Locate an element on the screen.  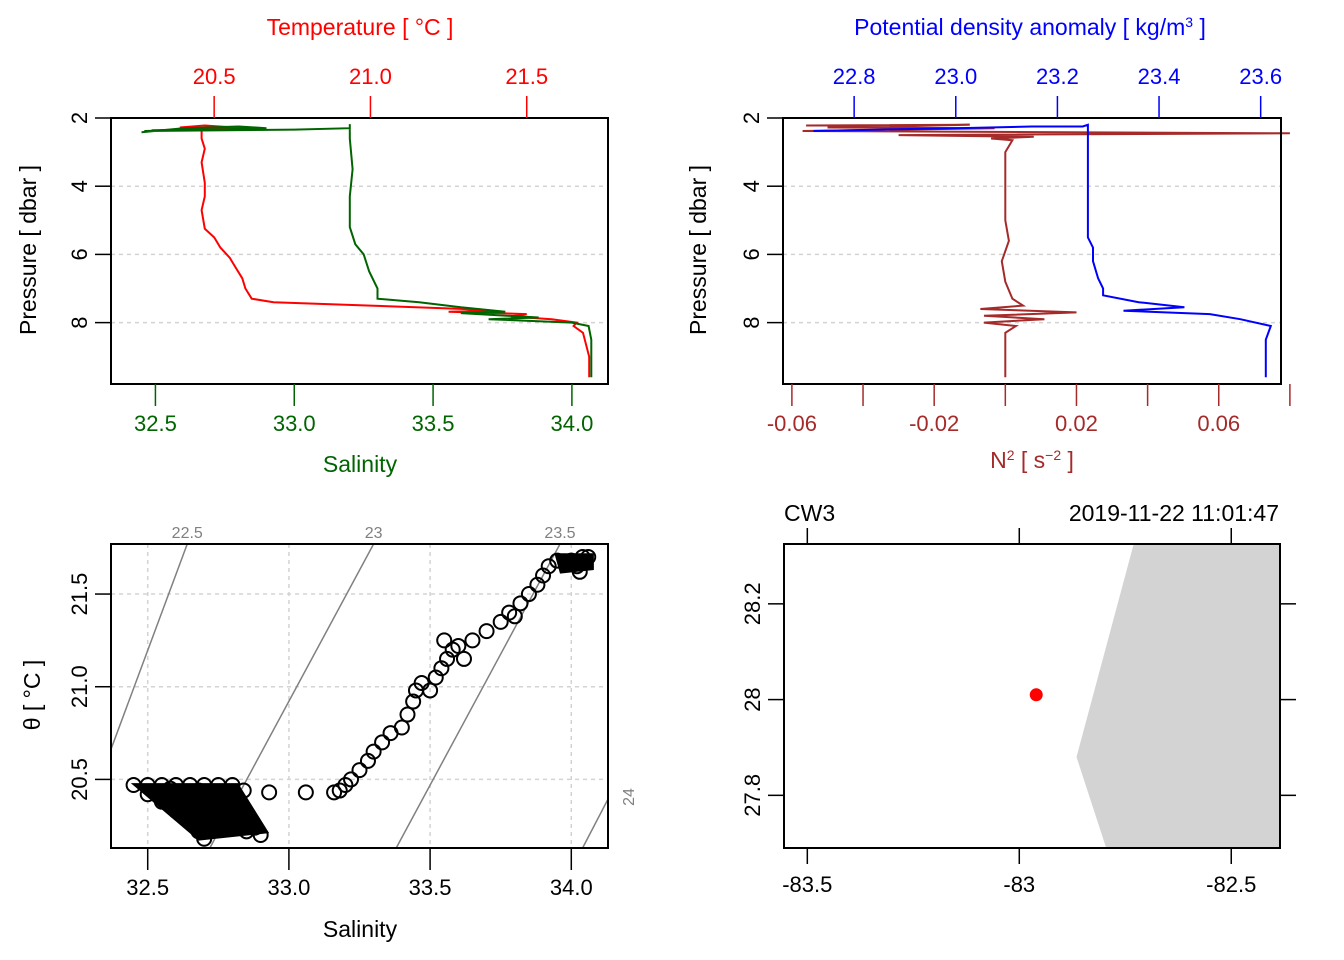
ts-diagram-frame is located at coordinates (359, 696).